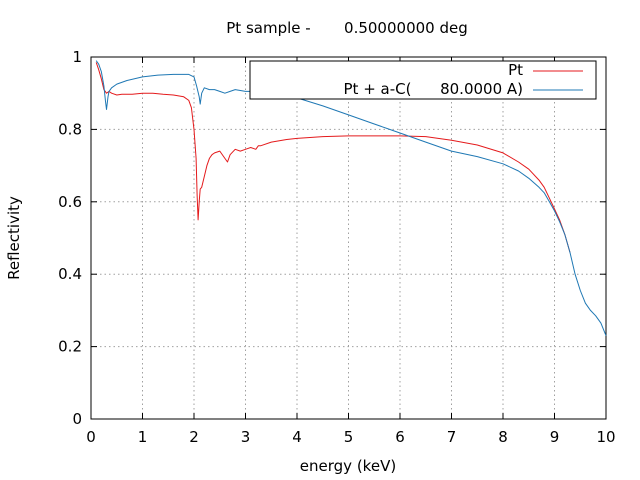 The image size is (640, 480). I want to click on legend: Pt Pt + a-C( 80.0000 A), so click(423, 80).